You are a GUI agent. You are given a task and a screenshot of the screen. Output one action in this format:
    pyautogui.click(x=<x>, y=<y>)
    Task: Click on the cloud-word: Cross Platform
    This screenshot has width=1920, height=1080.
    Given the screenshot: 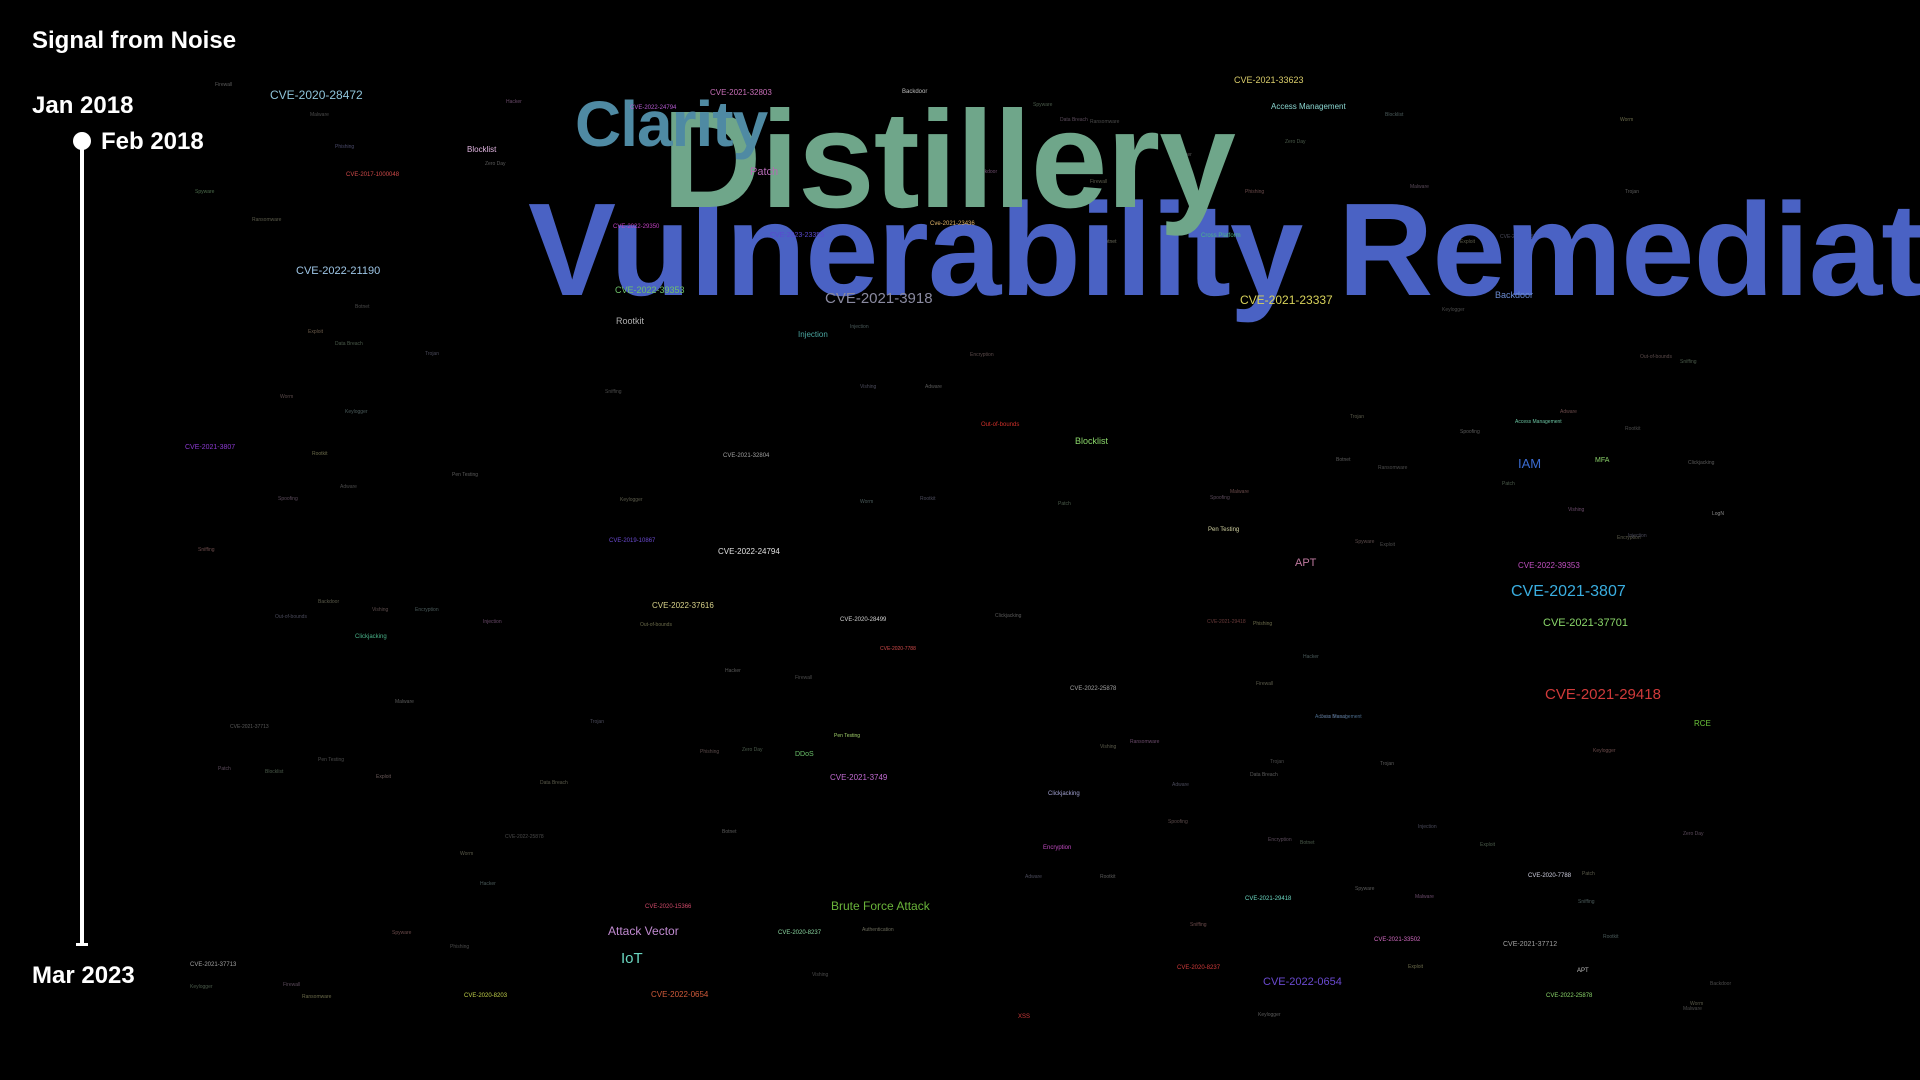 What is the action you would take?
    pyautogui.click(x=1221, y=236)
    